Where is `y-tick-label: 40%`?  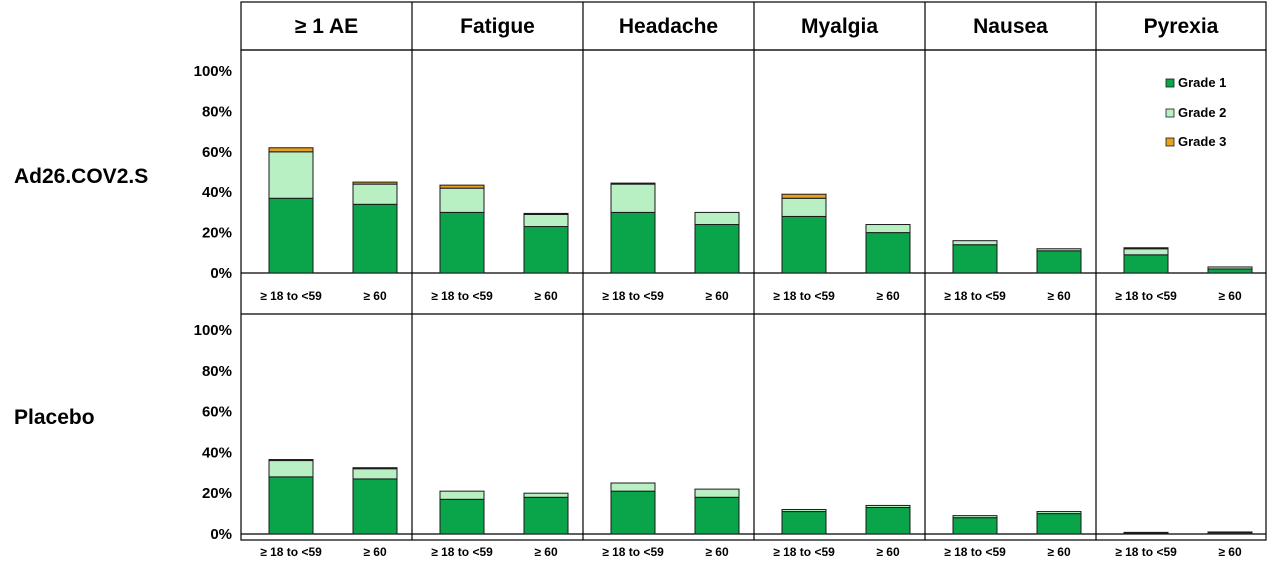
y-tick-label: 40% is located at coordinates (217, 452).